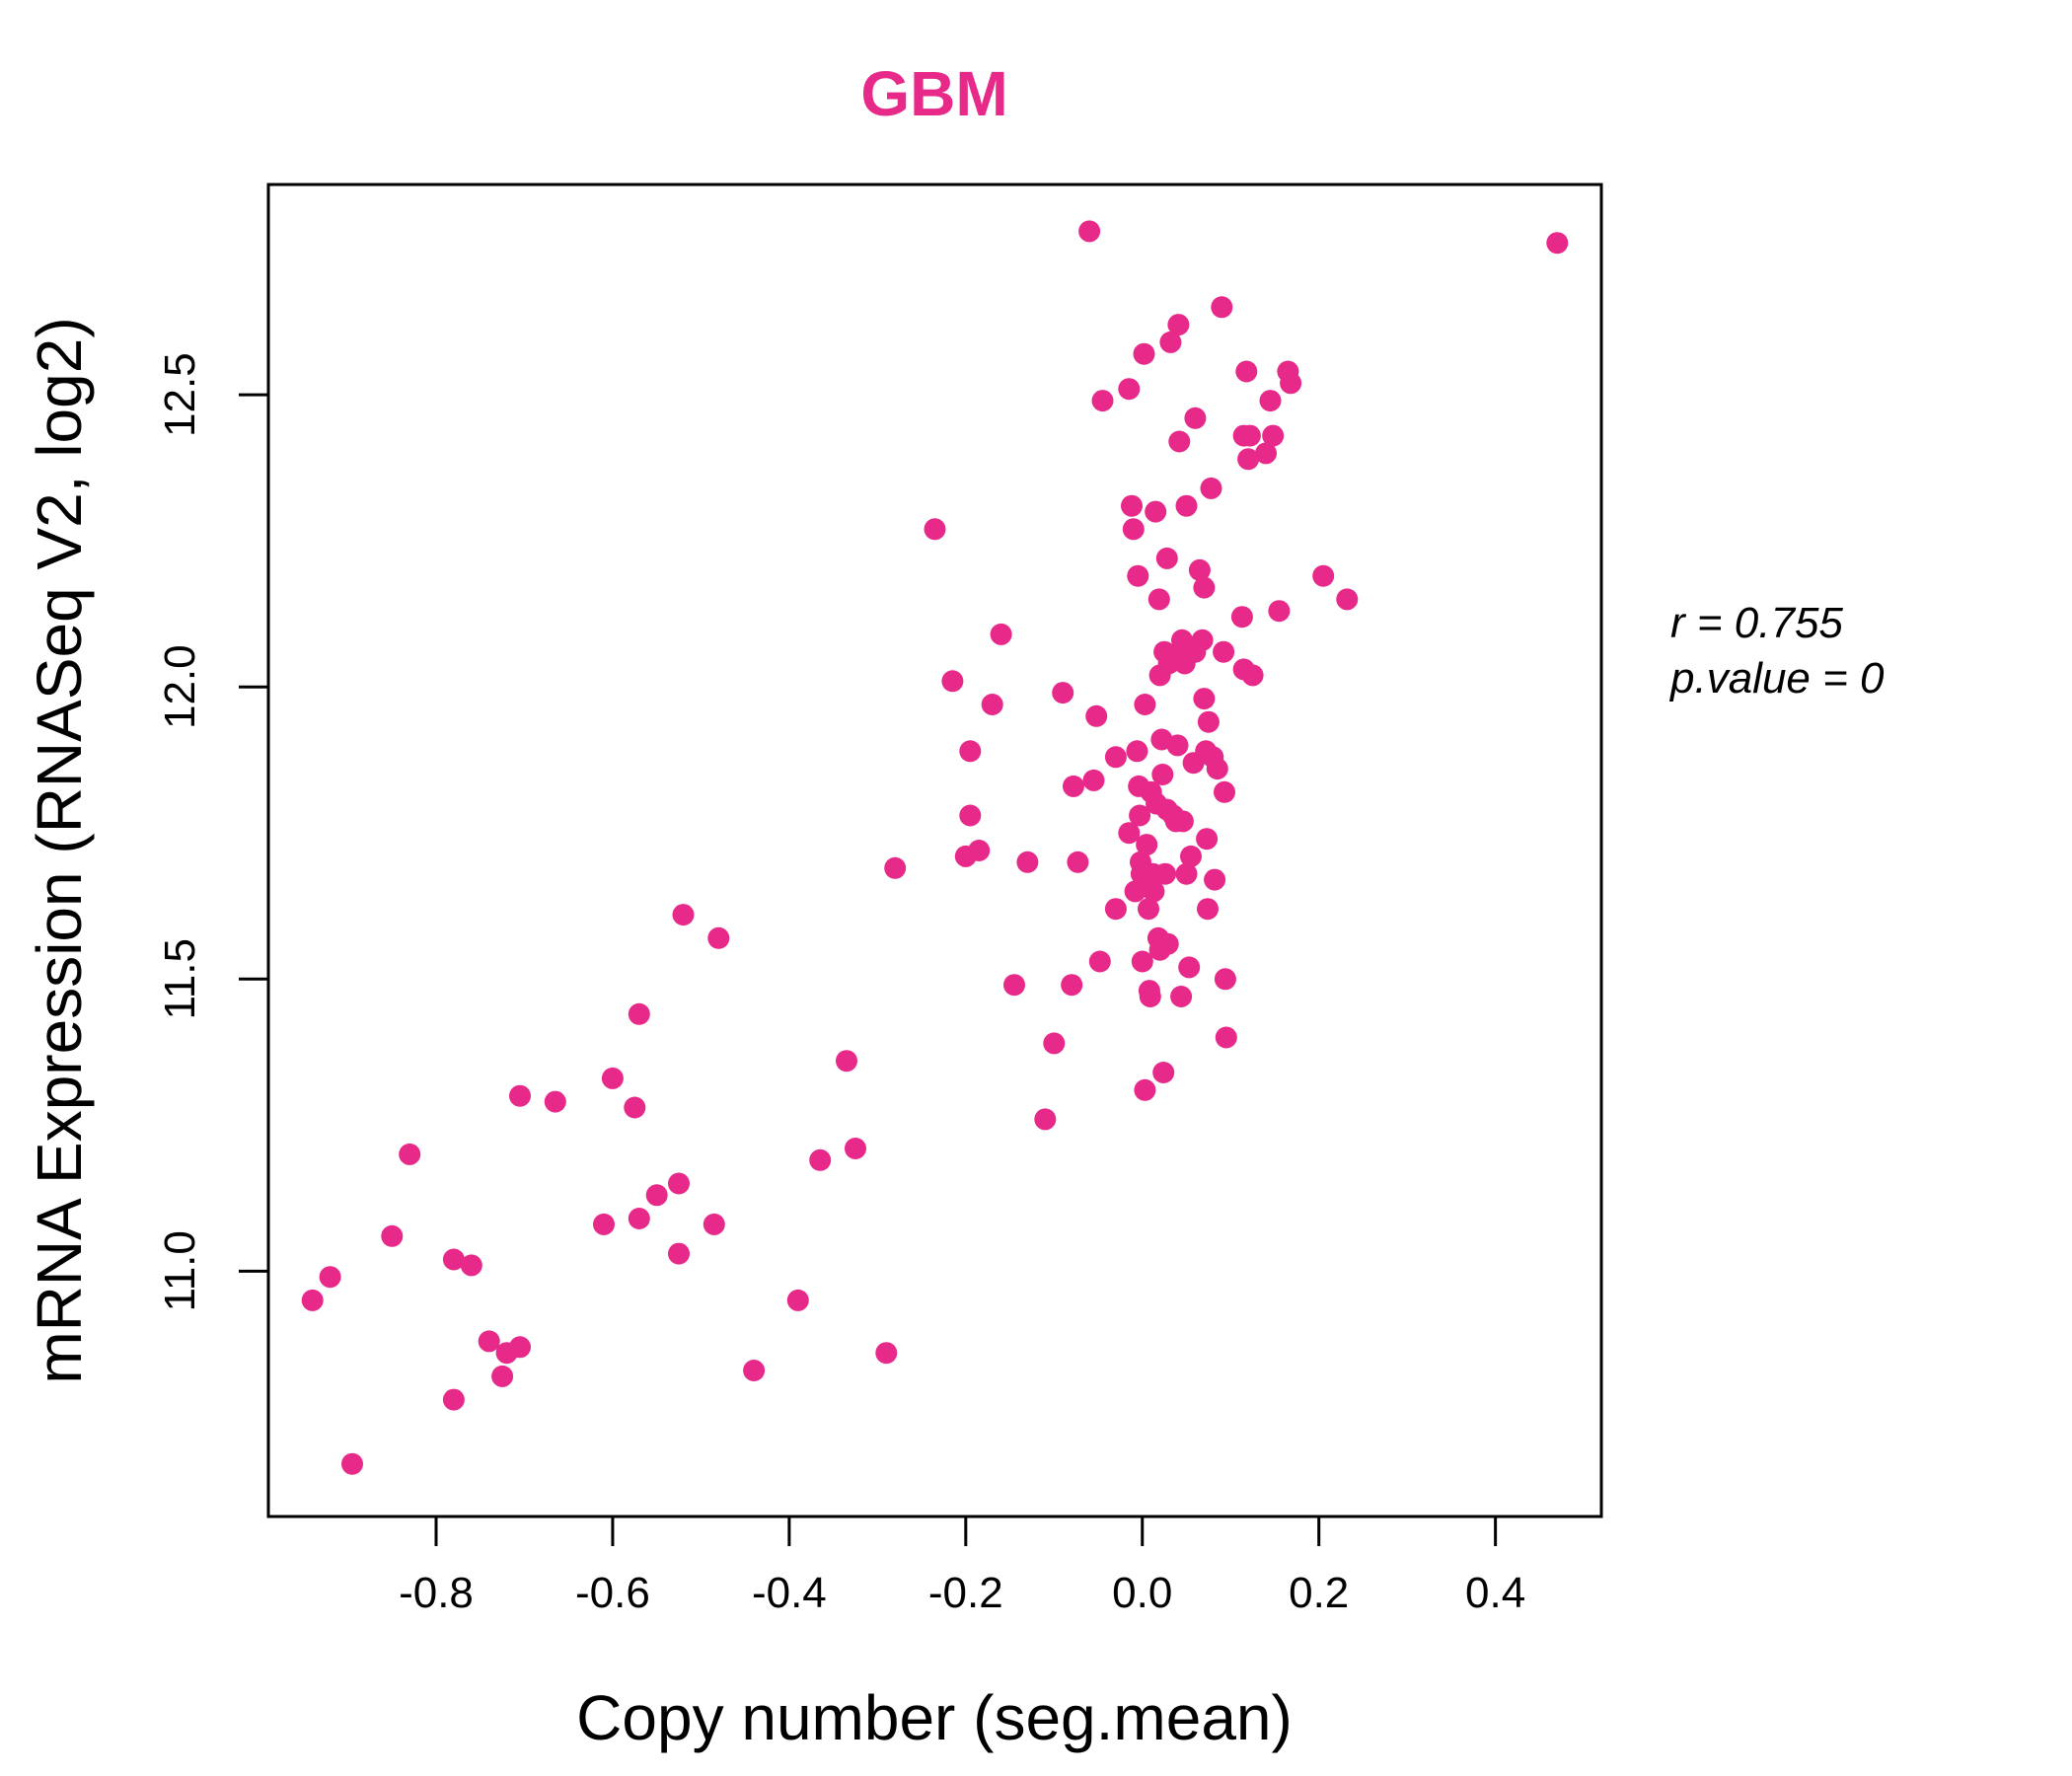  I want to click on x-tick-label: 0.4, so click(1495, 1593).